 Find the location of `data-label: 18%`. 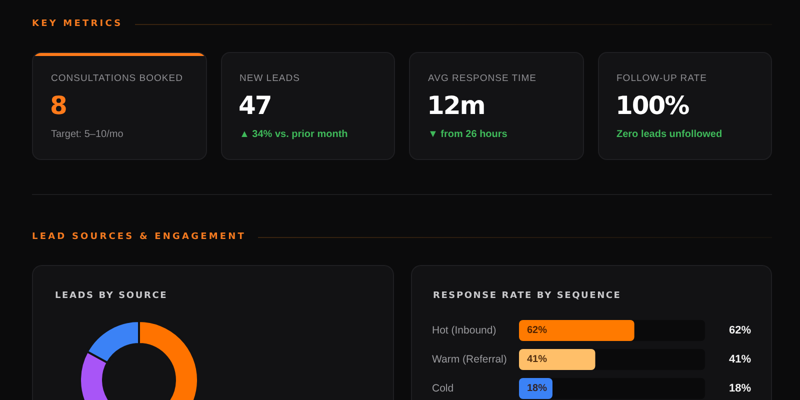

data-label: 18% is located at coordinates (537, 388).